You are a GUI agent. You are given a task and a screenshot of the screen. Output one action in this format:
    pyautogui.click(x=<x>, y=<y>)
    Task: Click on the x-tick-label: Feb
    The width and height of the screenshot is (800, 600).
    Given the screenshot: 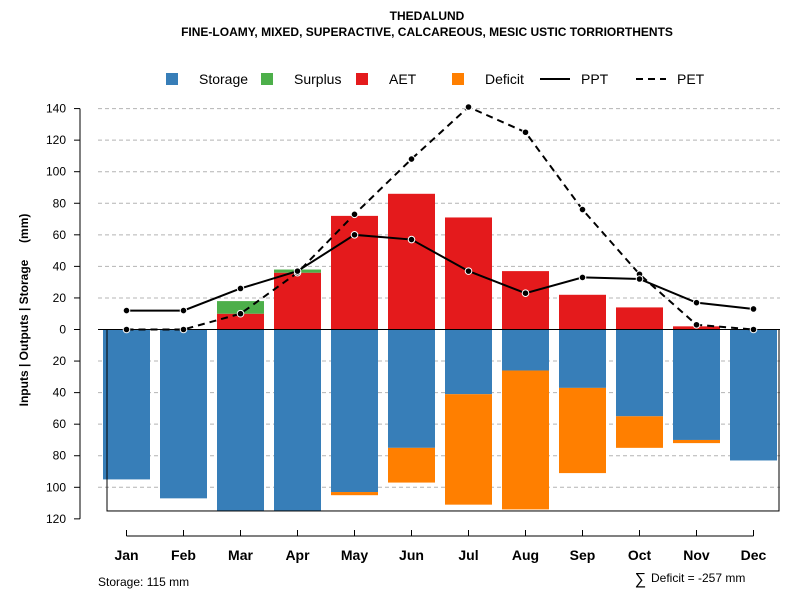 What is the action you would take?
    pyautogui.click(x=183, y=555)
    